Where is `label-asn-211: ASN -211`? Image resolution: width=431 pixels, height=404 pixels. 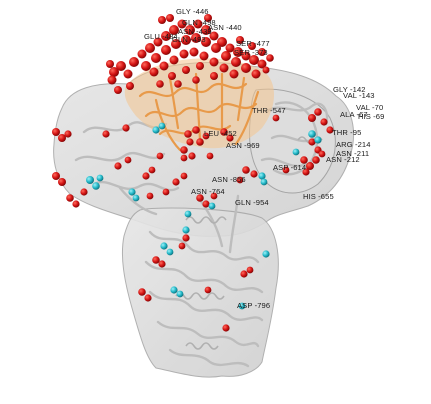 label-asn-211: ASN -211 is located at coordinates (353, 153).